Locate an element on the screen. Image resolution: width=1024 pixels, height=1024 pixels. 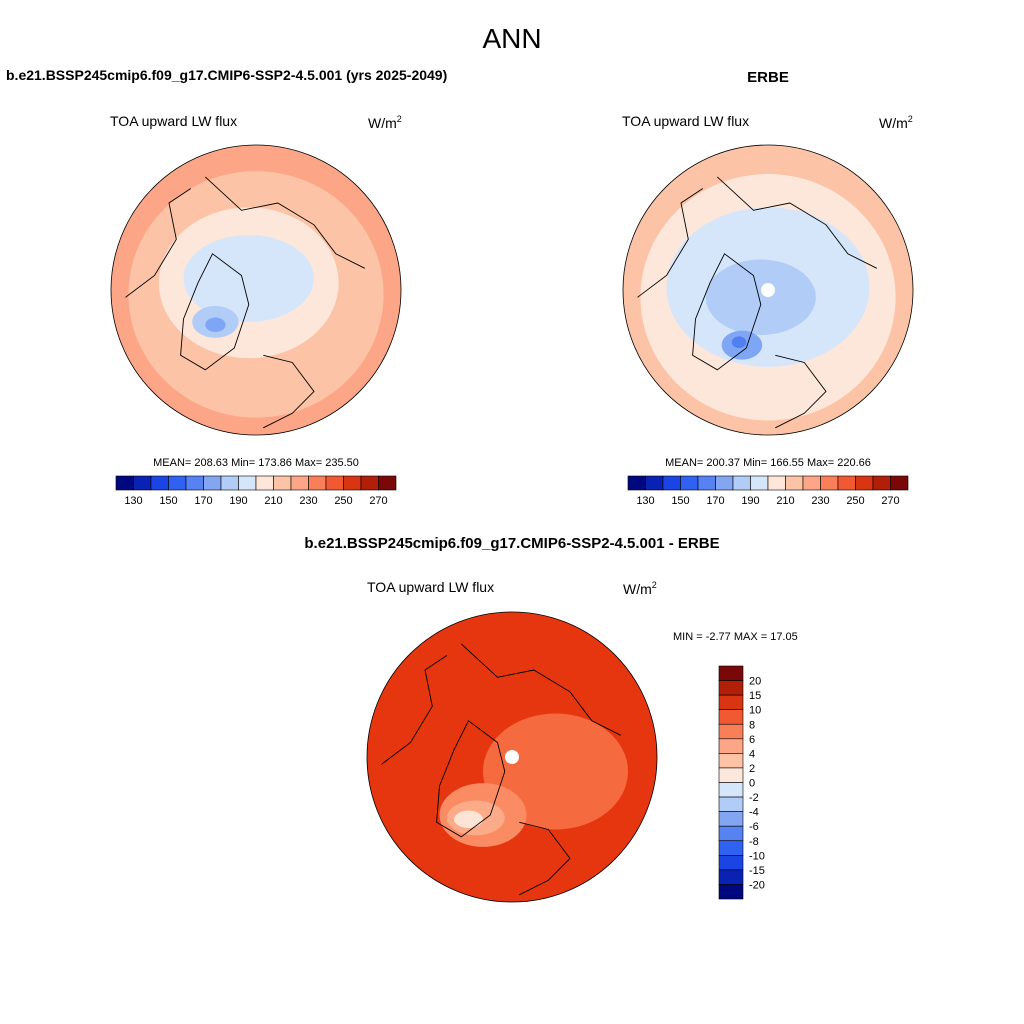
colorbar-tick-label: 10 is located at coordinates (755, 711).